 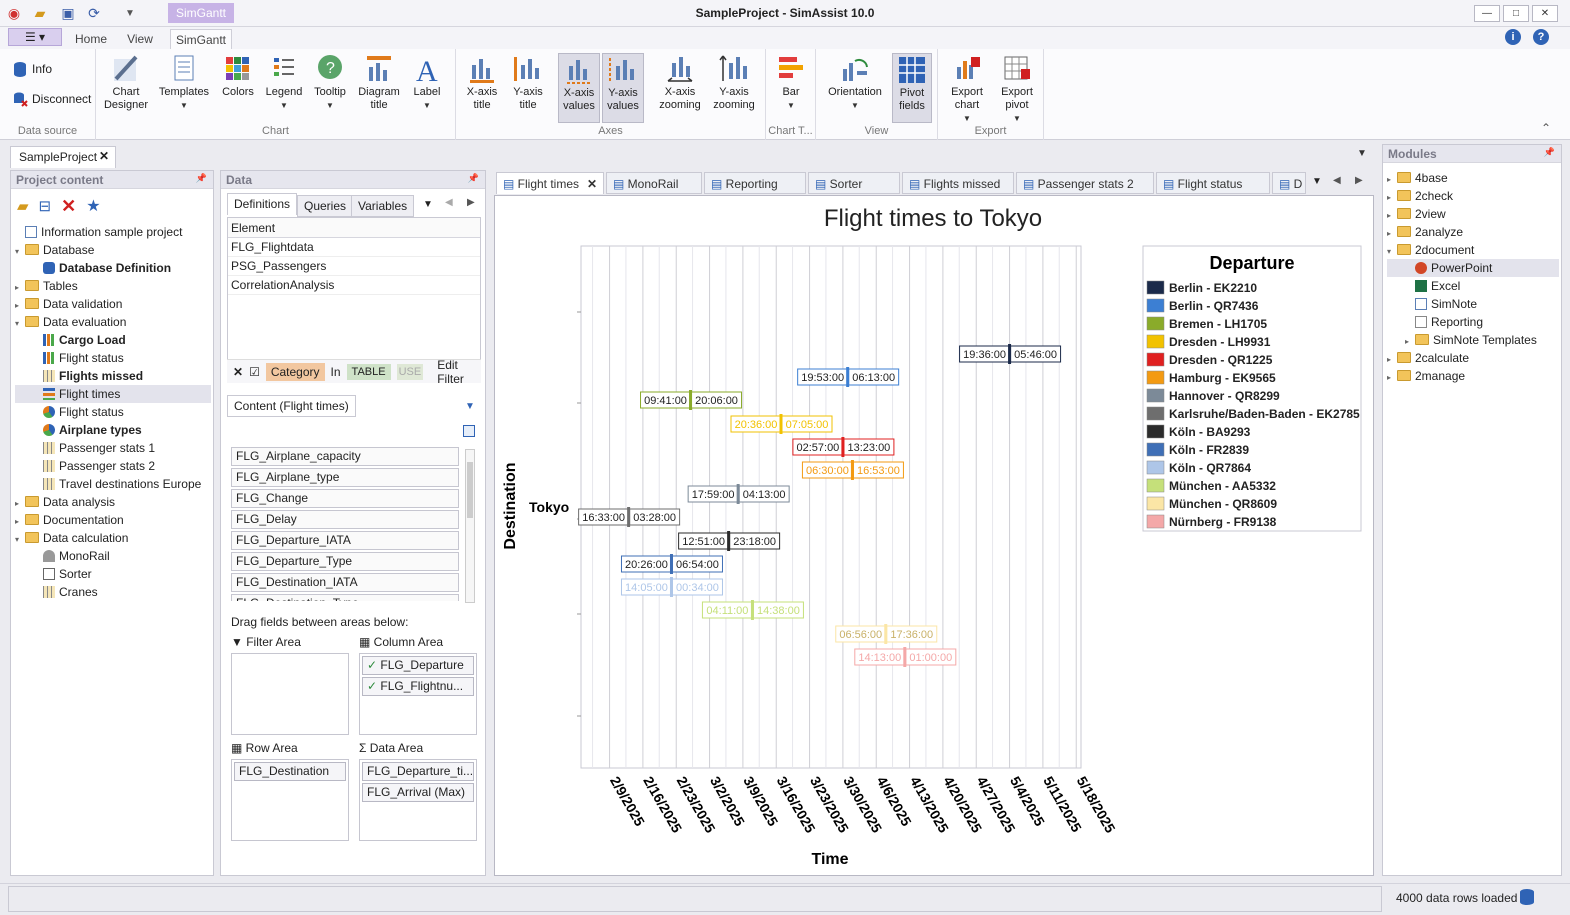 I want to click on chart-designer-button: Chart Designer, so click(x=126, y=82).